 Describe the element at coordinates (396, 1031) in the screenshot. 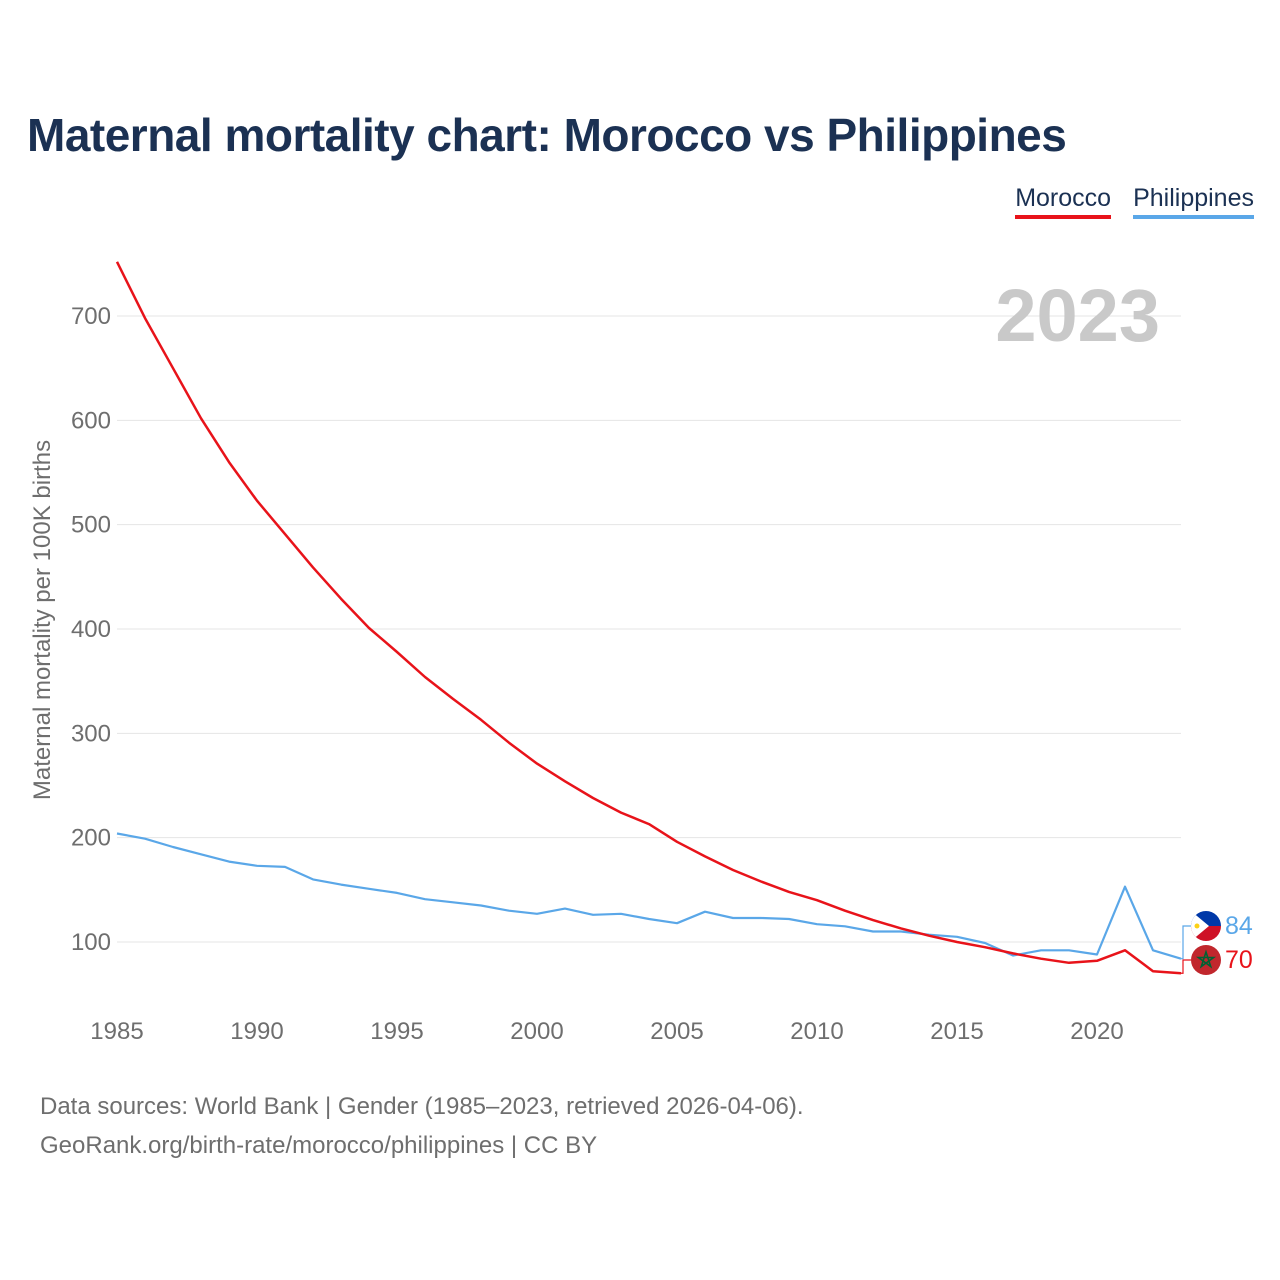

I see `x-tick-label: 1995` at that location.